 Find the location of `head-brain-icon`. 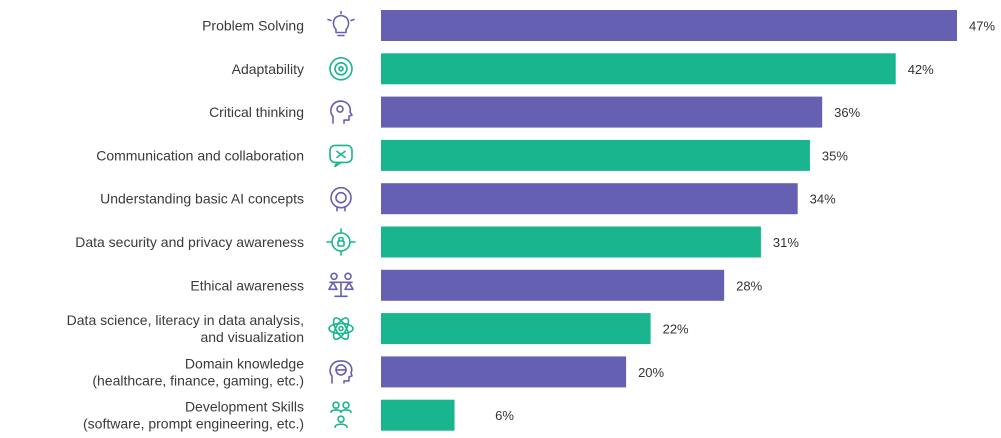

head-brain-icon is located at coordinates (341, 112).